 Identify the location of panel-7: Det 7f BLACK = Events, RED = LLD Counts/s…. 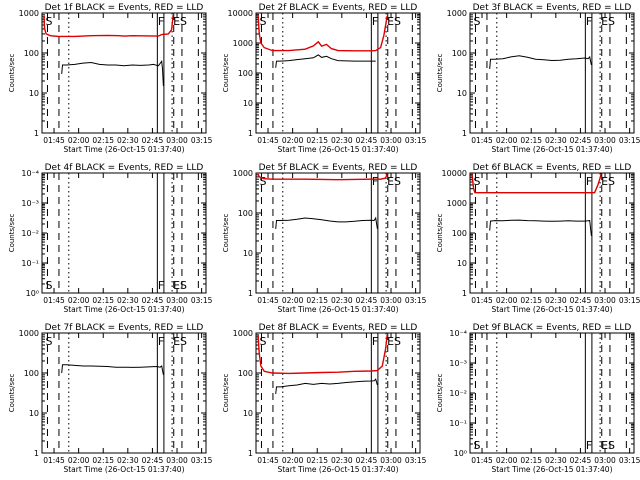
(110, 398).